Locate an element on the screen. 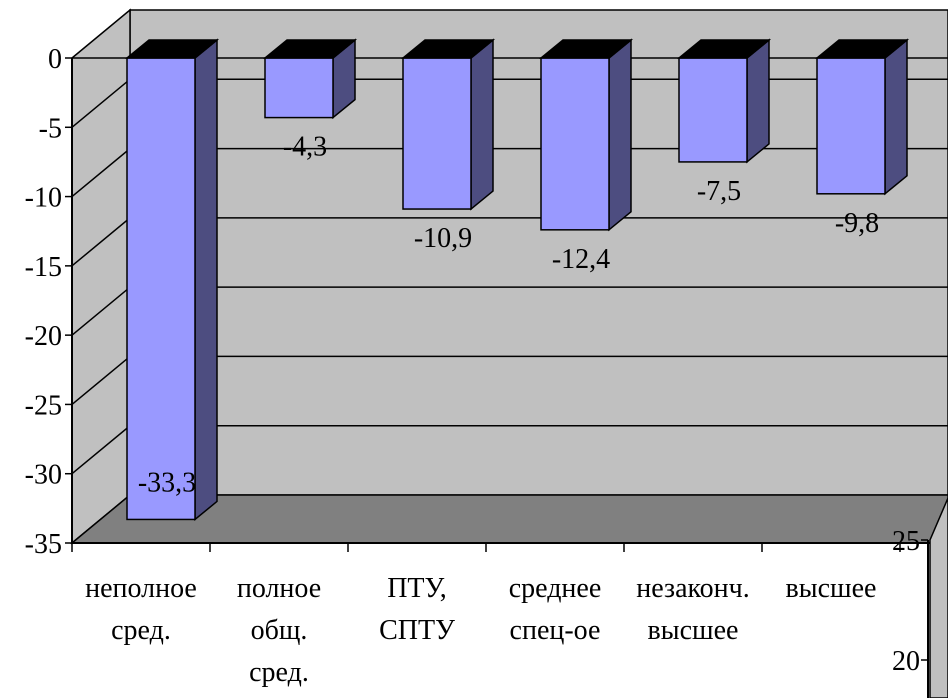 The width and height of the screenshot is (948, 698). y-axis: 0 -5 -10 -15 -20 -25 -30 -35 is located at coordinates (49, 302).